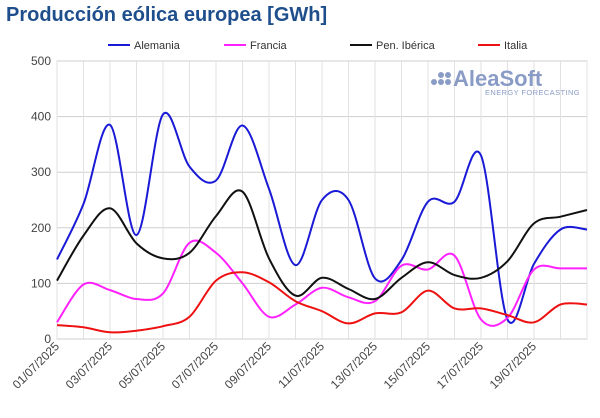 The height and width of the screenshot is (418, 600). I want to click on legend-label-alemania: Alemania, so click(157, 46).